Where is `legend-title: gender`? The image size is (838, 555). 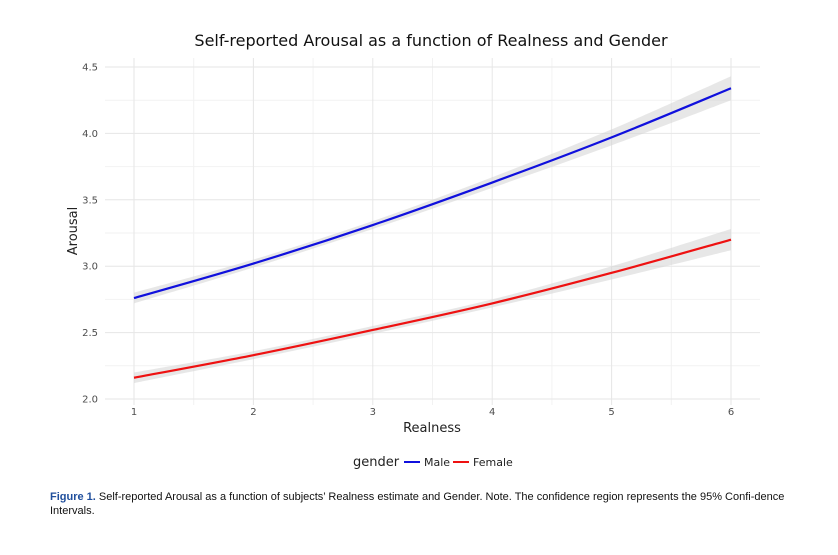 legend-title: gender is located at coordinates (376, 462).